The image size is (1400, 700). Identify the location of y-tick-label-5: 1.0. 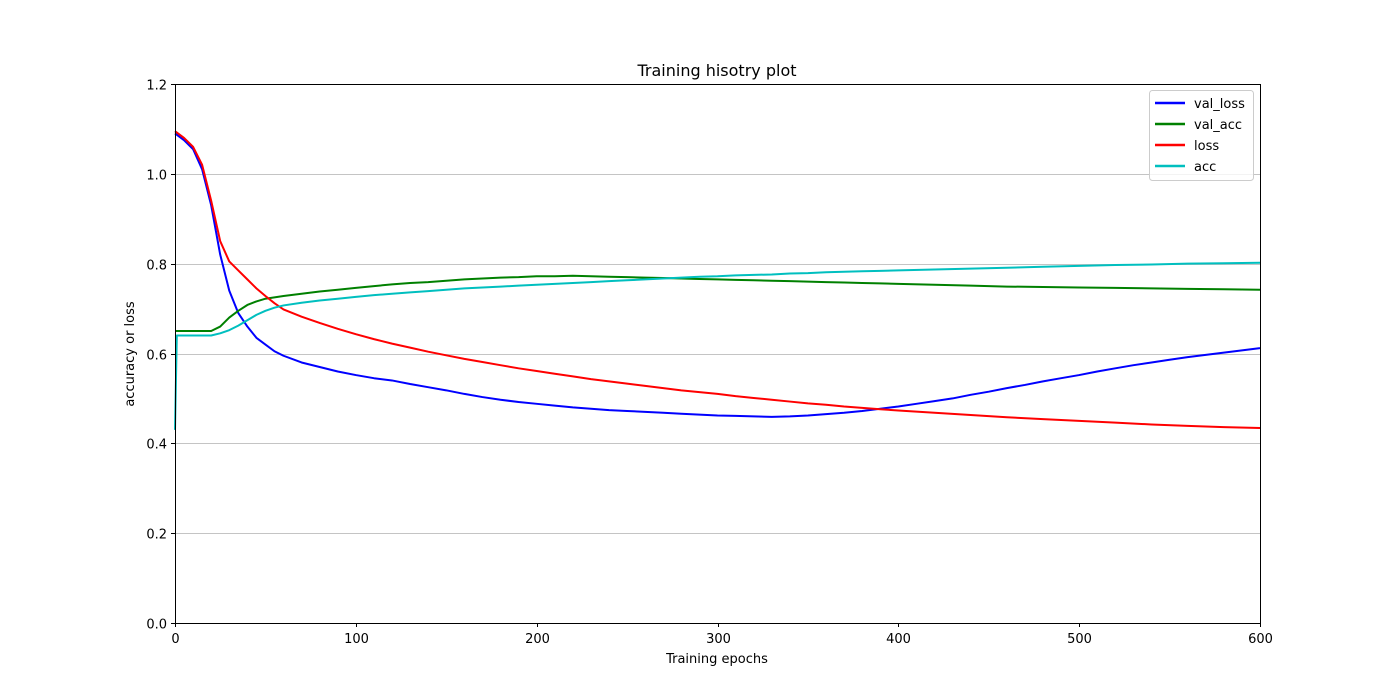
(156, 176).